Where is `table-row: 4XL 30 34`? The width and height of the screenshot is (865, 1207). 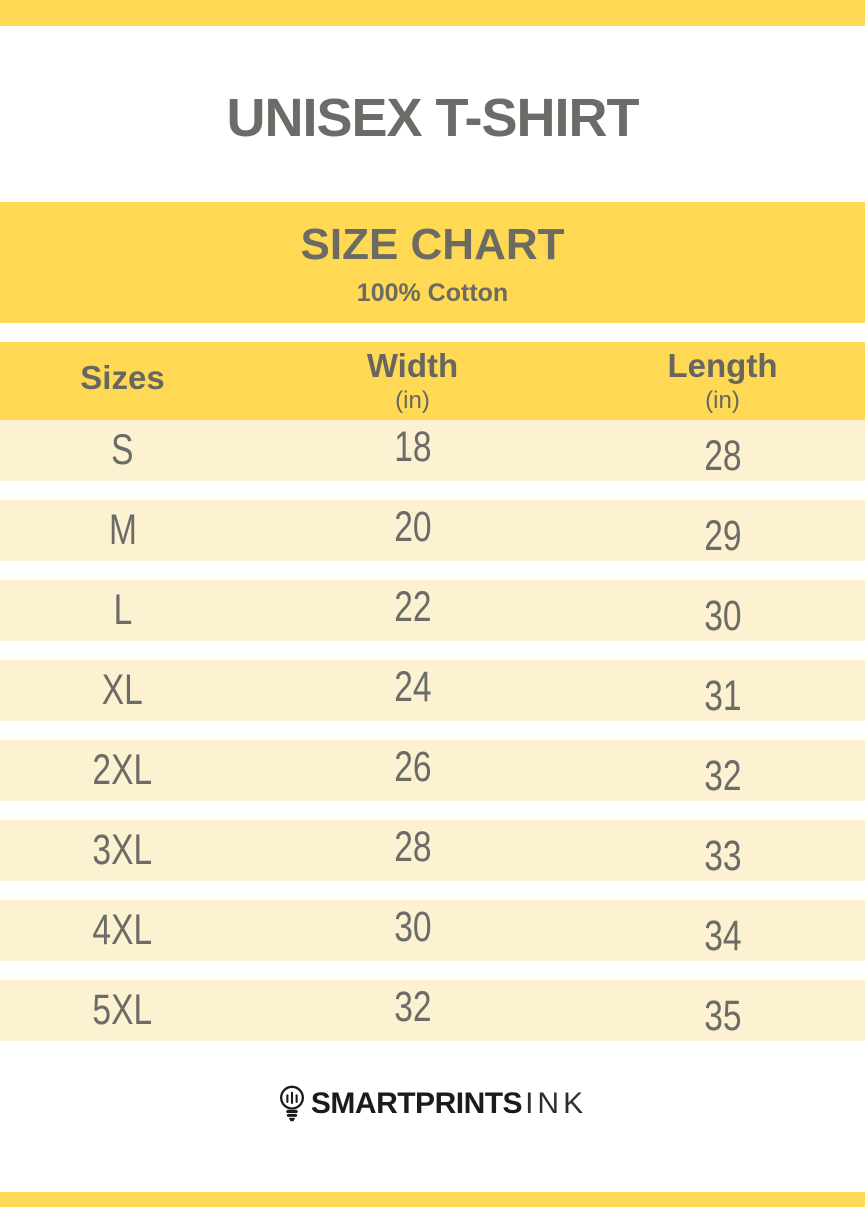
table-row: 4XL 30 34 is located at coordinates (432, 930).